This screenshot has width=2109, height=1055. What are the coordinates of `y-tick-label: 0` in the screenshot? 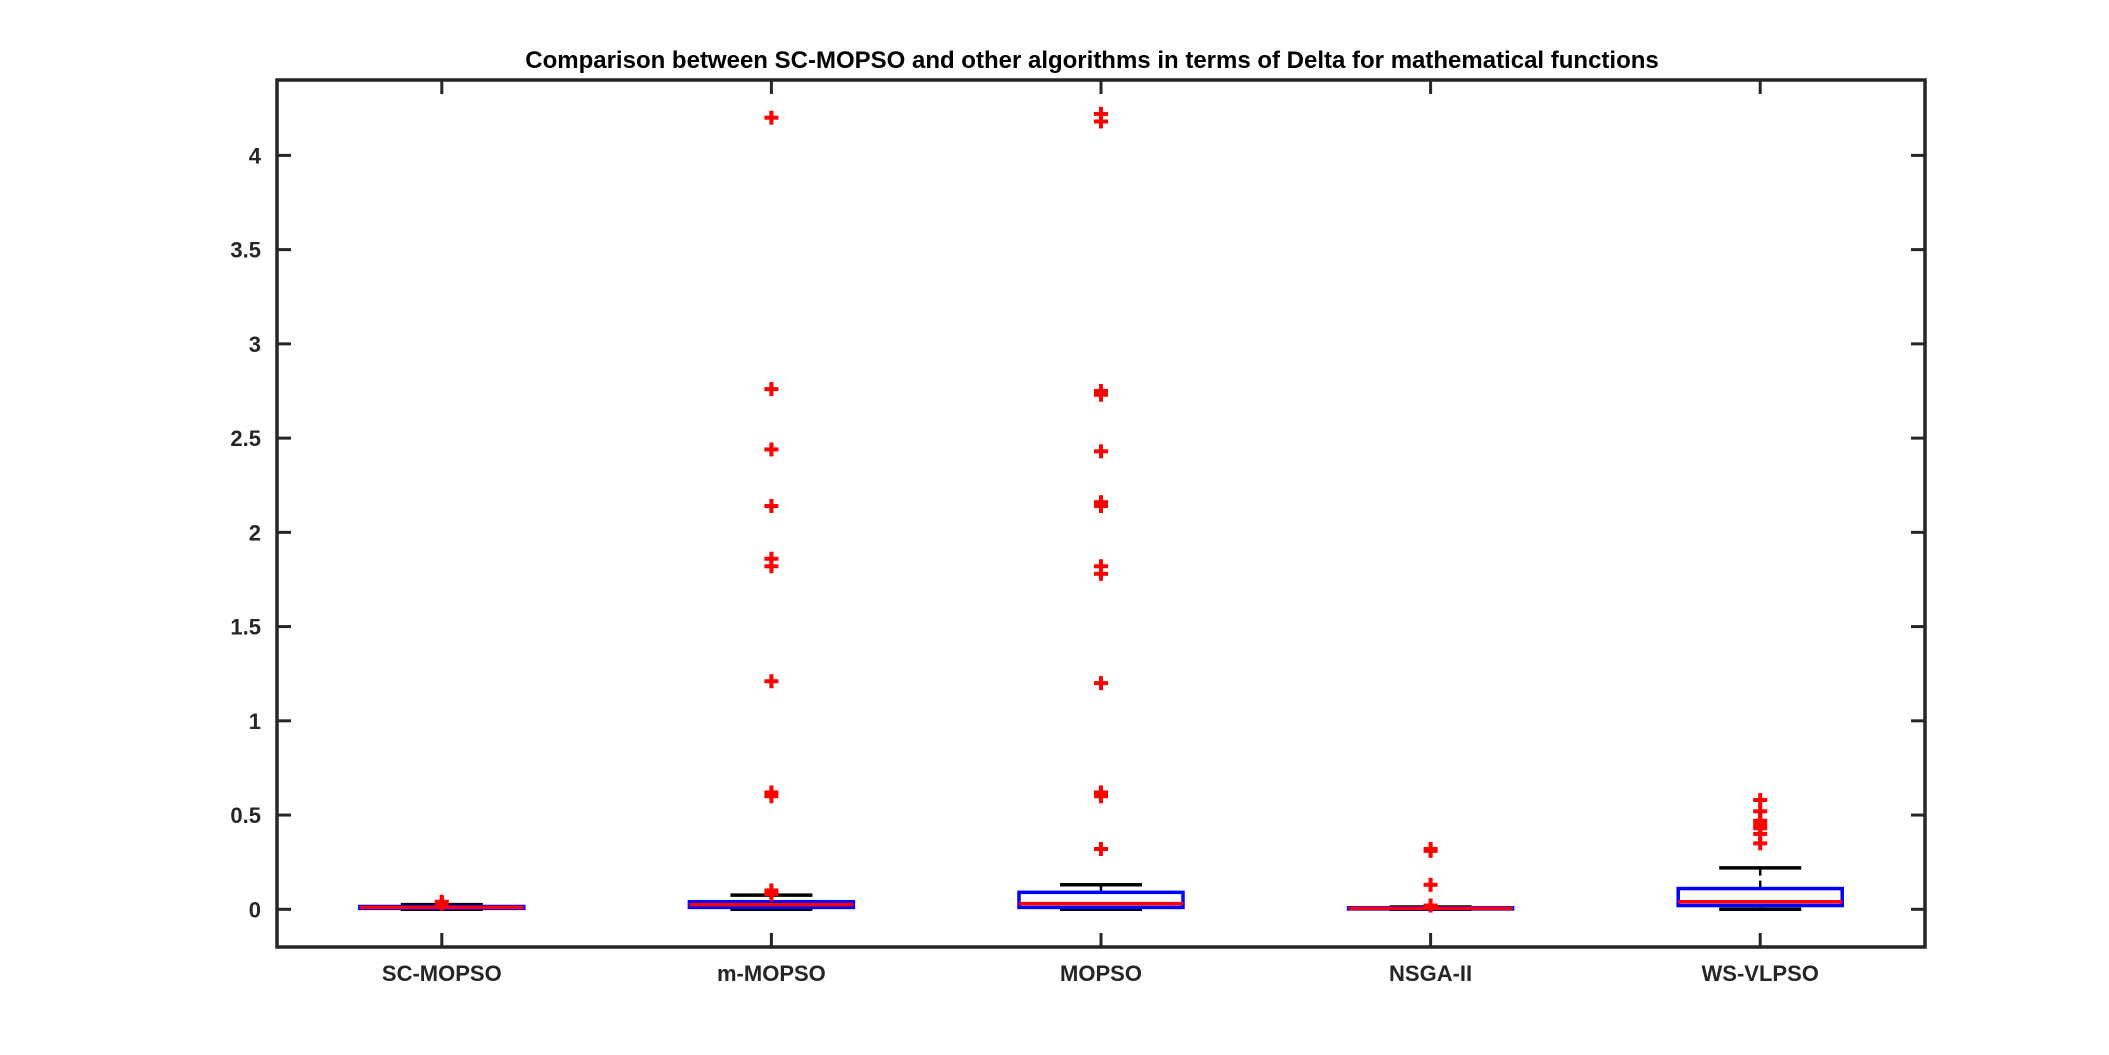 It's located at (255, 909).